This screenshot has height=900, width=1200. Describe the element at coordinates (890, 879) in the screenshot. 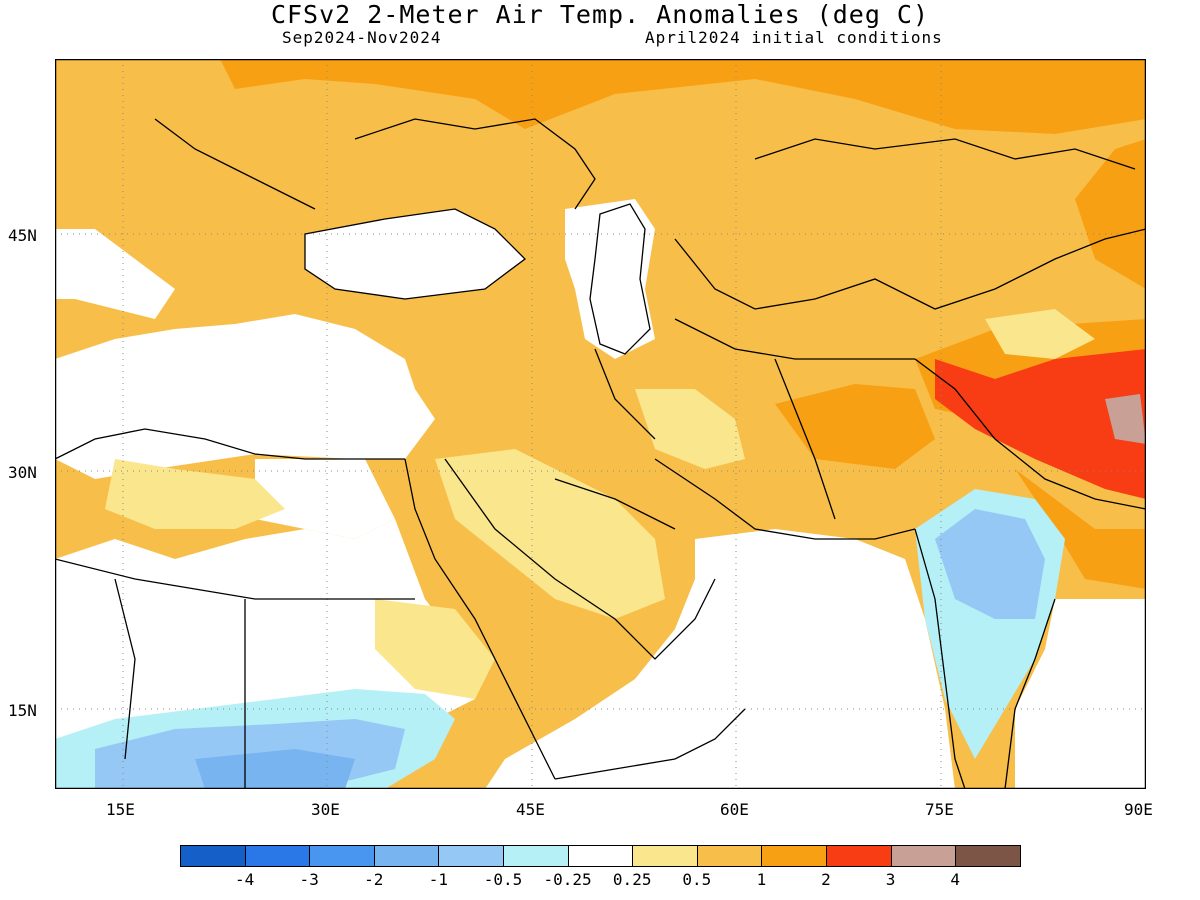

I see `colorbar-label: 3` at that location.